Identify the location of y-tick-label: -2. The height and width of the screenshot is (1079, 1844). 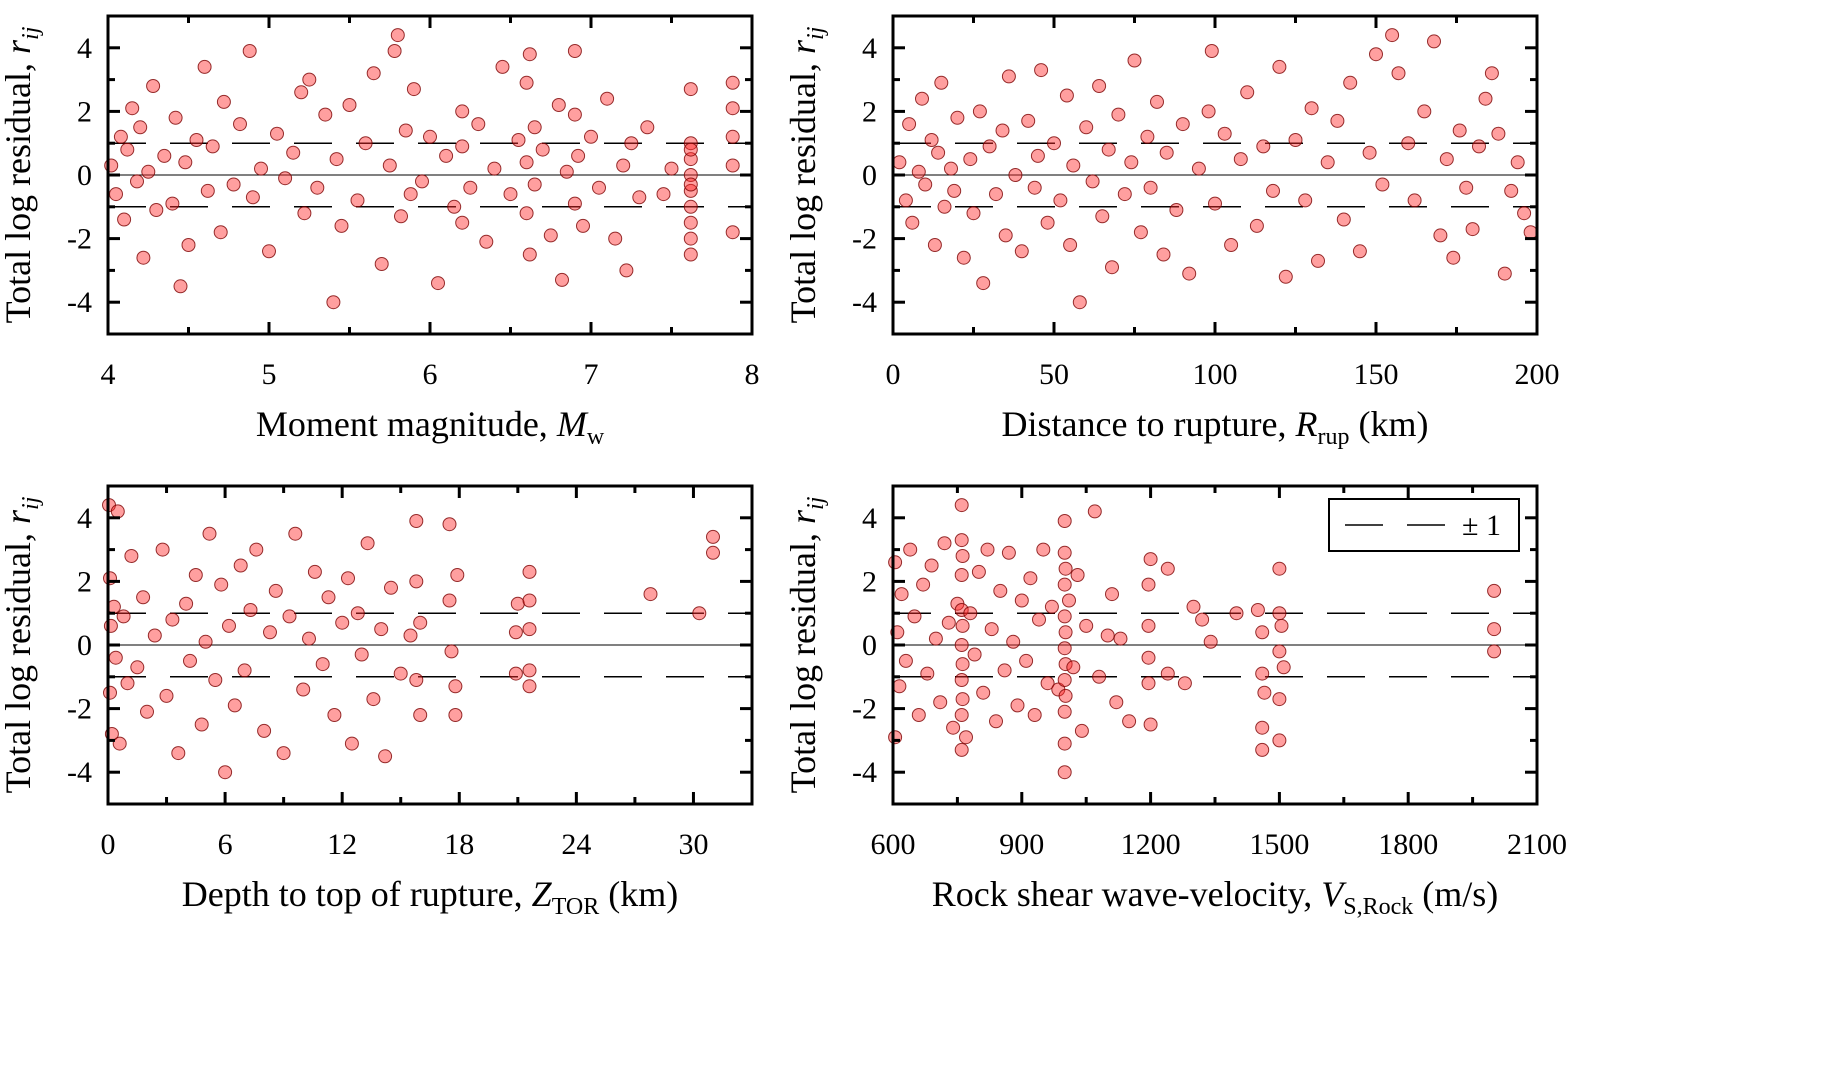
(79, 709).